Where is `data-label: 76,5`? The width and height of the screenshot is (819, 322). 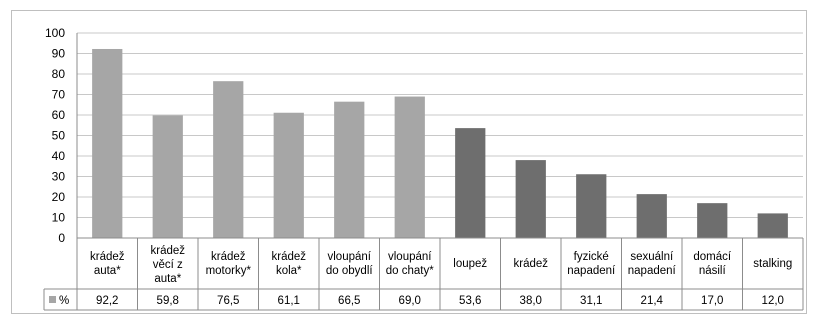 data-label: 76,5 is located at coordinates (228, 301).